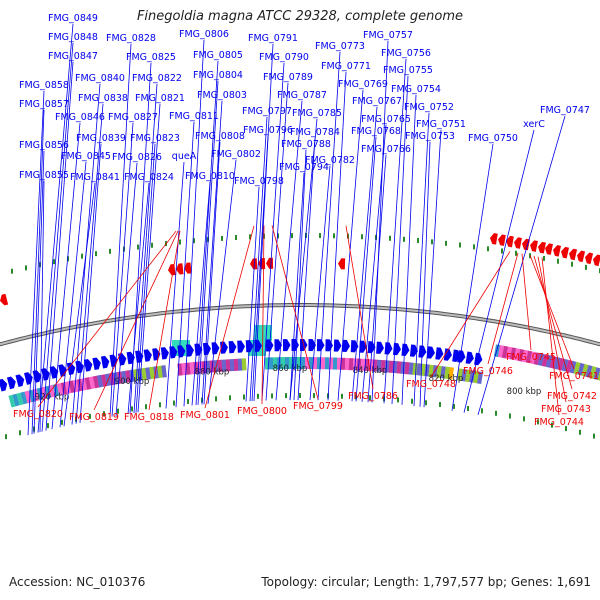 This screenshot has width=600, height=600. Describe the element at coordinates (218, 75) in the screenshot. I see `gene-label-forward: FMG_0804` at that location.